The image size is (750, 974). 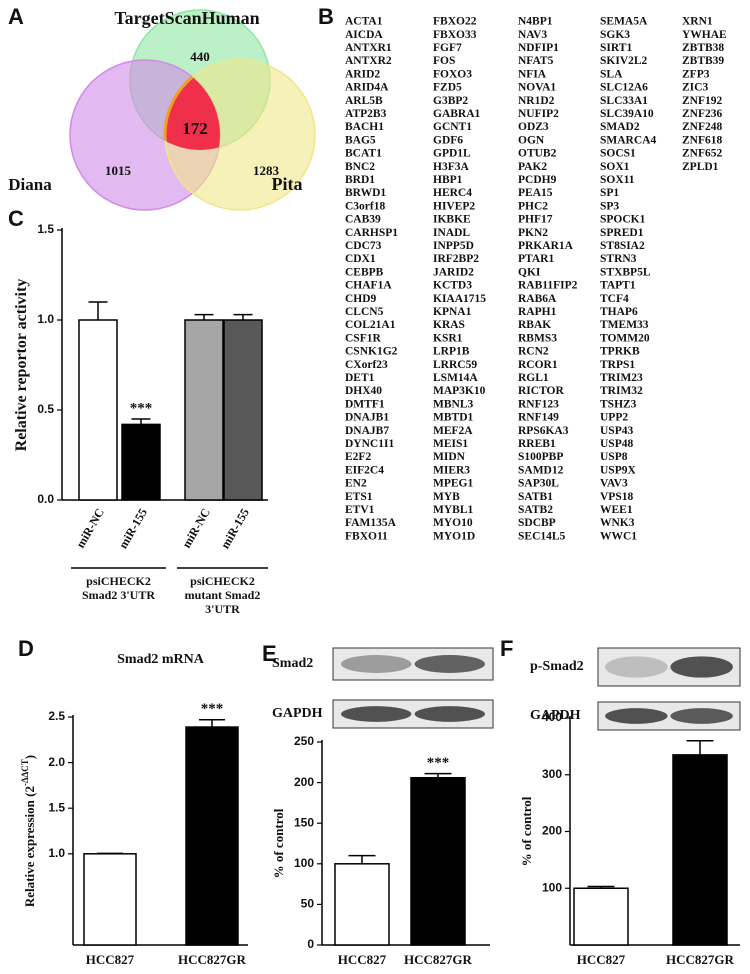 What do you see at coordinates (297, 713) in the screenshot?
I see `blot-label: GAPDH` at bounding box center [297, 713].